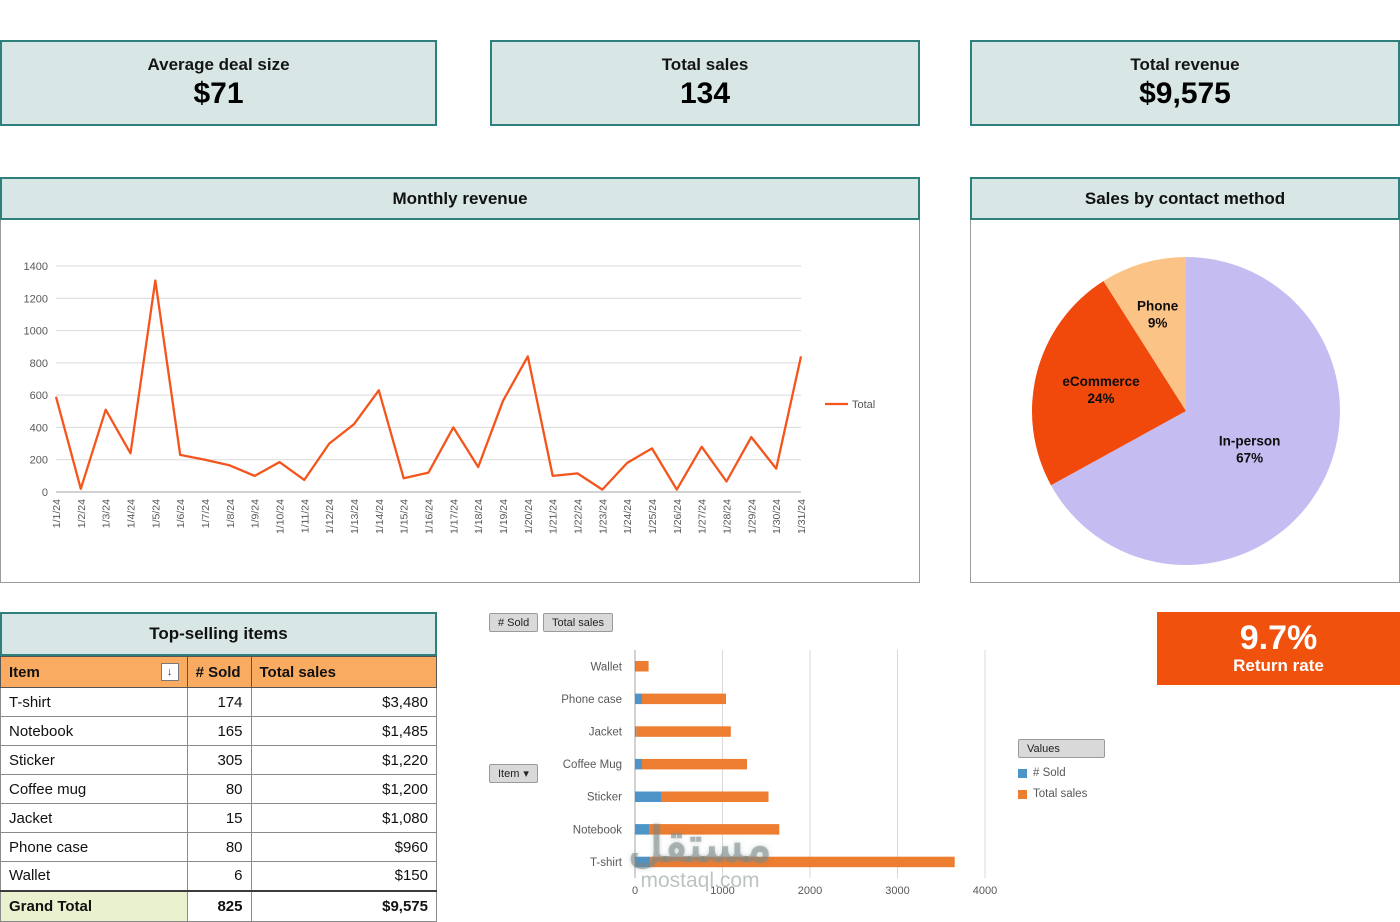  Describe the element at coordinates (343, 672) in the screenshot. I see `col-header-total-sales: Total sales` at that location.